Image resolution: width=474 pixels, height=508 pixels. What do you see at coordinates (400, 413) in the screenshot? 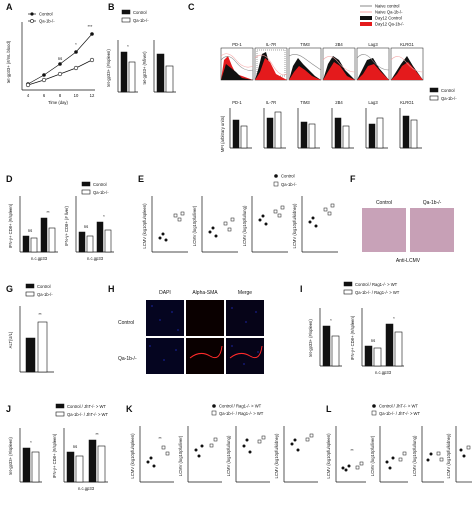
I see `legend-label: Qa-1b-/- / JhT-/- > WT` at bounding box center [400, 413].